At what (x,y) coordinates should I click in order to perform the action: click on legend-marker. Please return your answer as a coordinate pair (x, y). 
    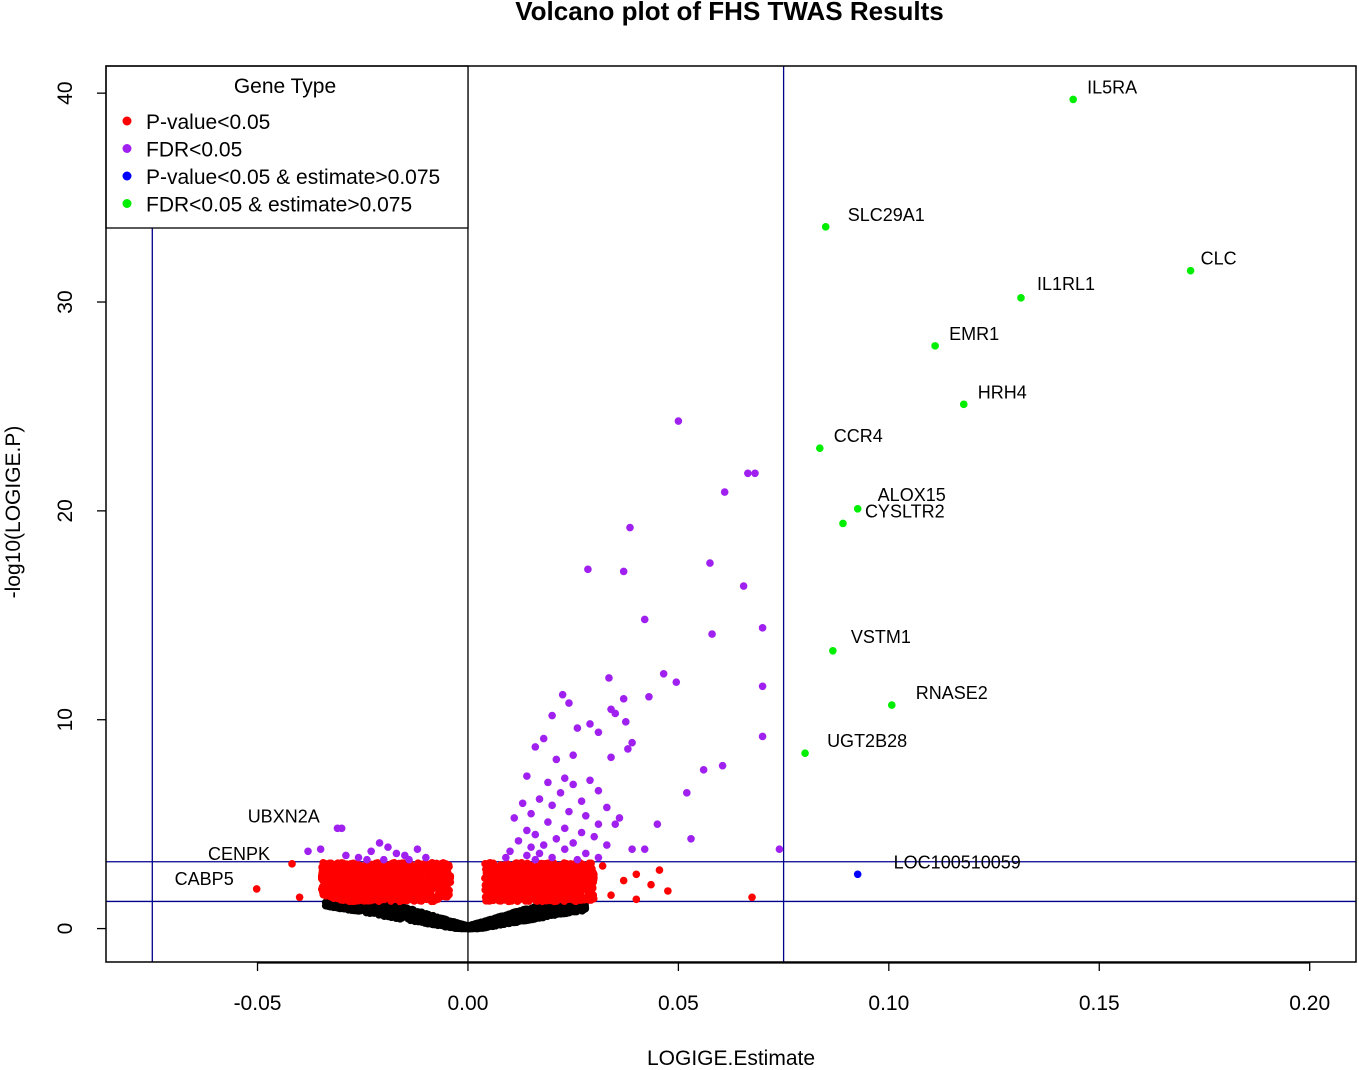
    Looking at the image, I should click on (127, 176).